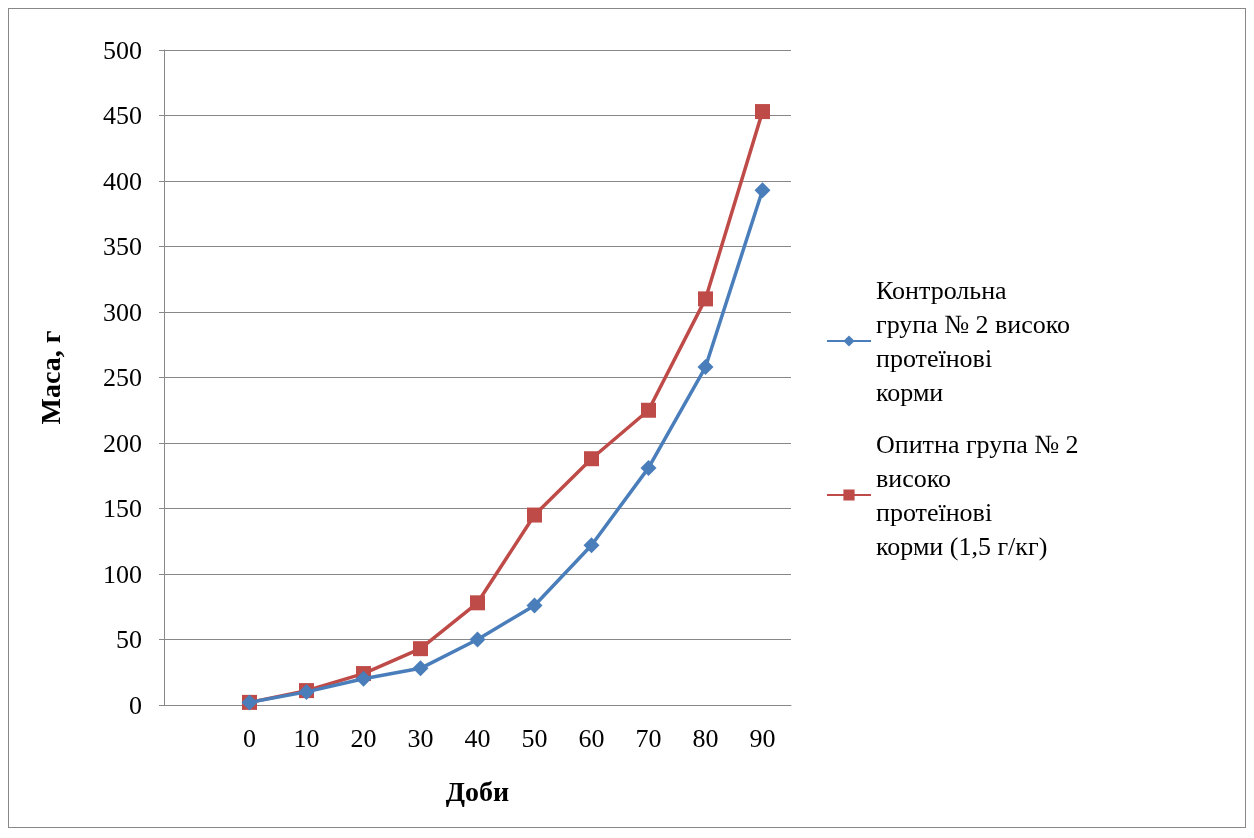 The width and height of the screenshot is (1254, 838). I want to click on x-tick-label: 40, so click(477, 738).